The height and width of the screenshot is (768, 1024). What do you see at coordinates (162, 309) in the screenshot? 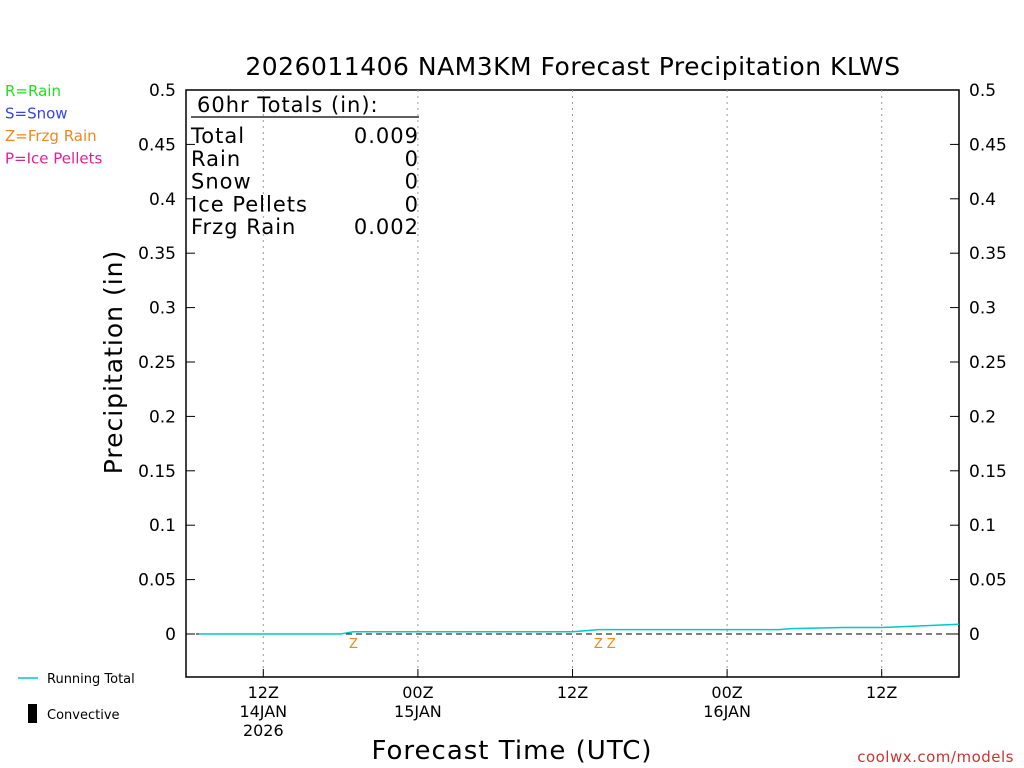
I see `y-tick-label: 0.3` at bounding box center [162, 309].